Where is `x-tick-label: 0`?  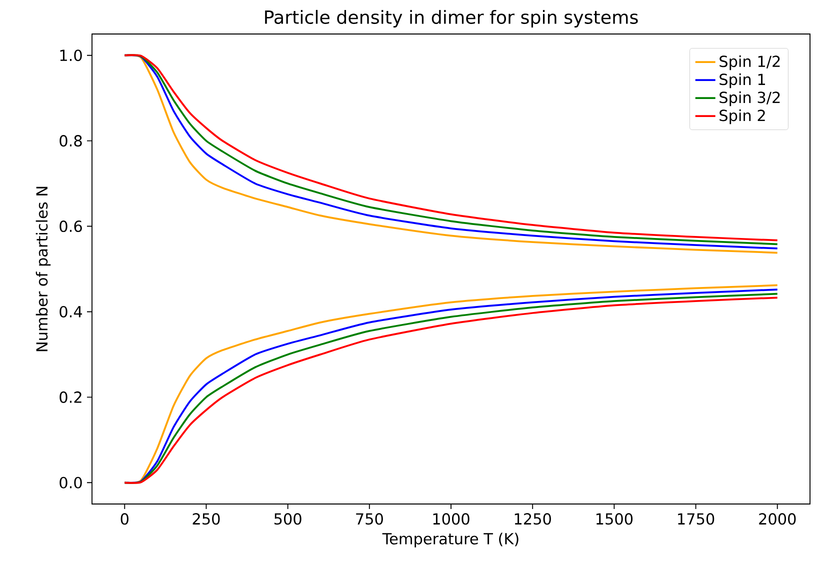
x-tick-label: 0 is located at coordinates (124, 519).